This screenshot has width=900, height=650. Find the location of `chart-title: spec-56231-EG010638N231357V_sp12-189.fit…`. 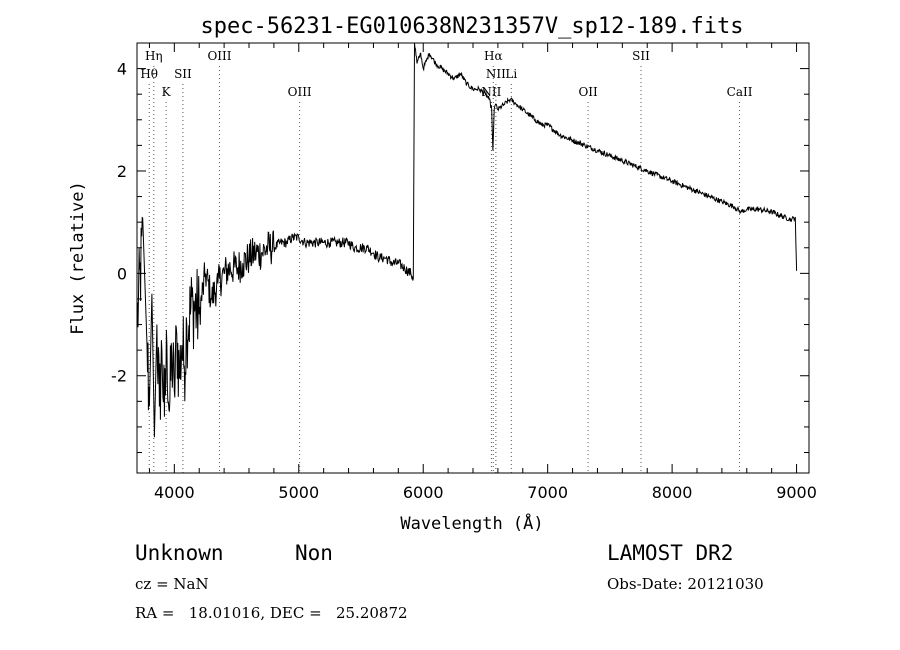

chart-title: spec-56231-EG010638N231357V_sp12-189.fit… is located at coordinates (471, 26).